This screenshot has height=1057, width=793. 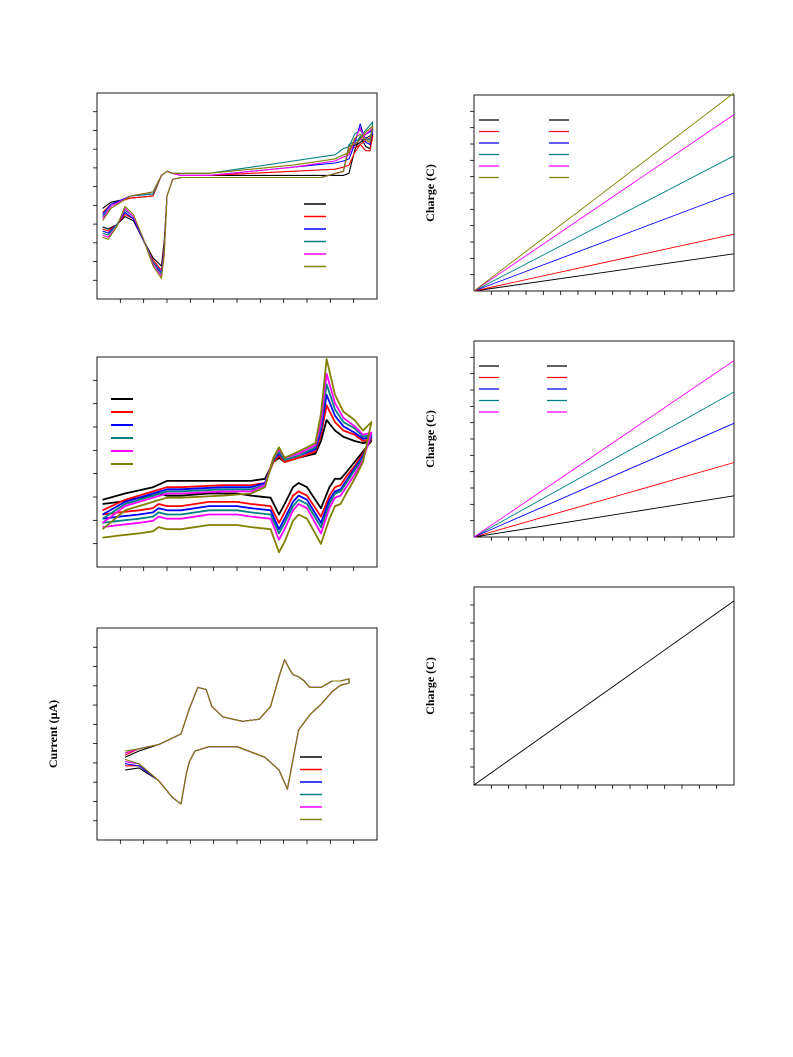 I want to click on chart-panel-cv-top, so click(x=235, y=197).